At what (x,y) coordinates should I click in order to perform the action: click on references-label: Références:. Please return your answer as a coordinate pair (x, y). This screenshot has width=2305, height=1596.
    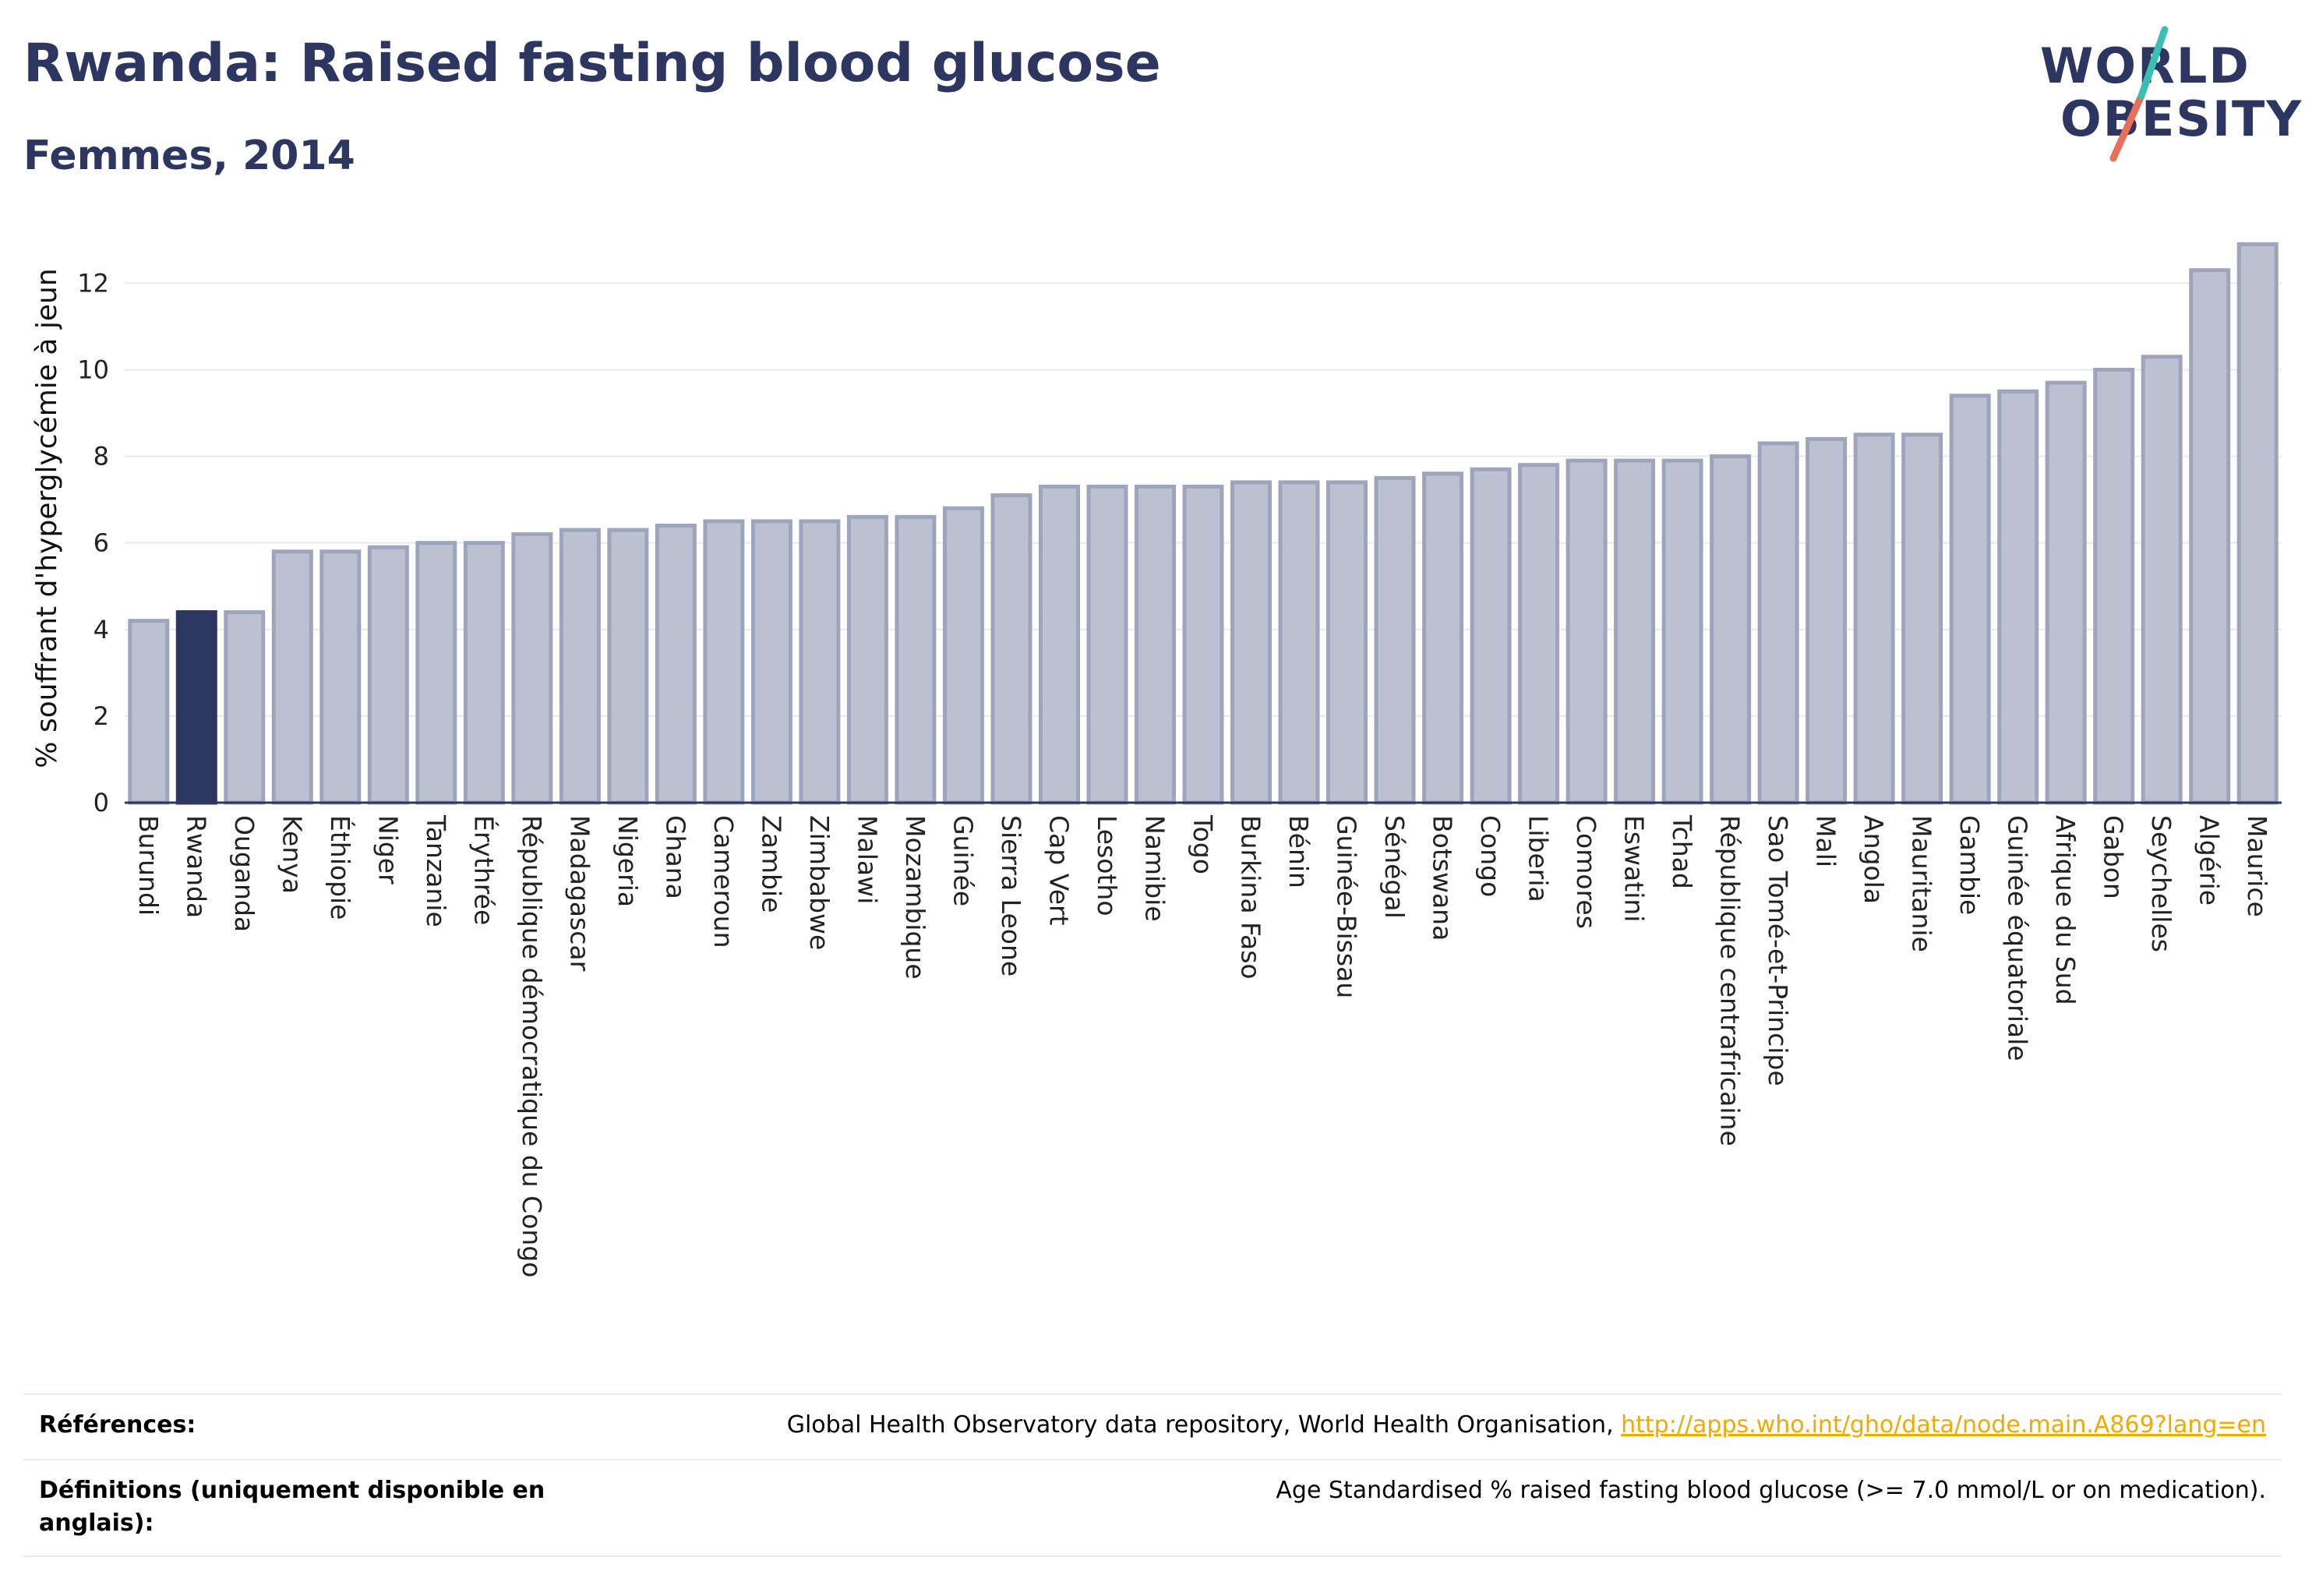
    Looking at the image, I should click on (117, 1425).